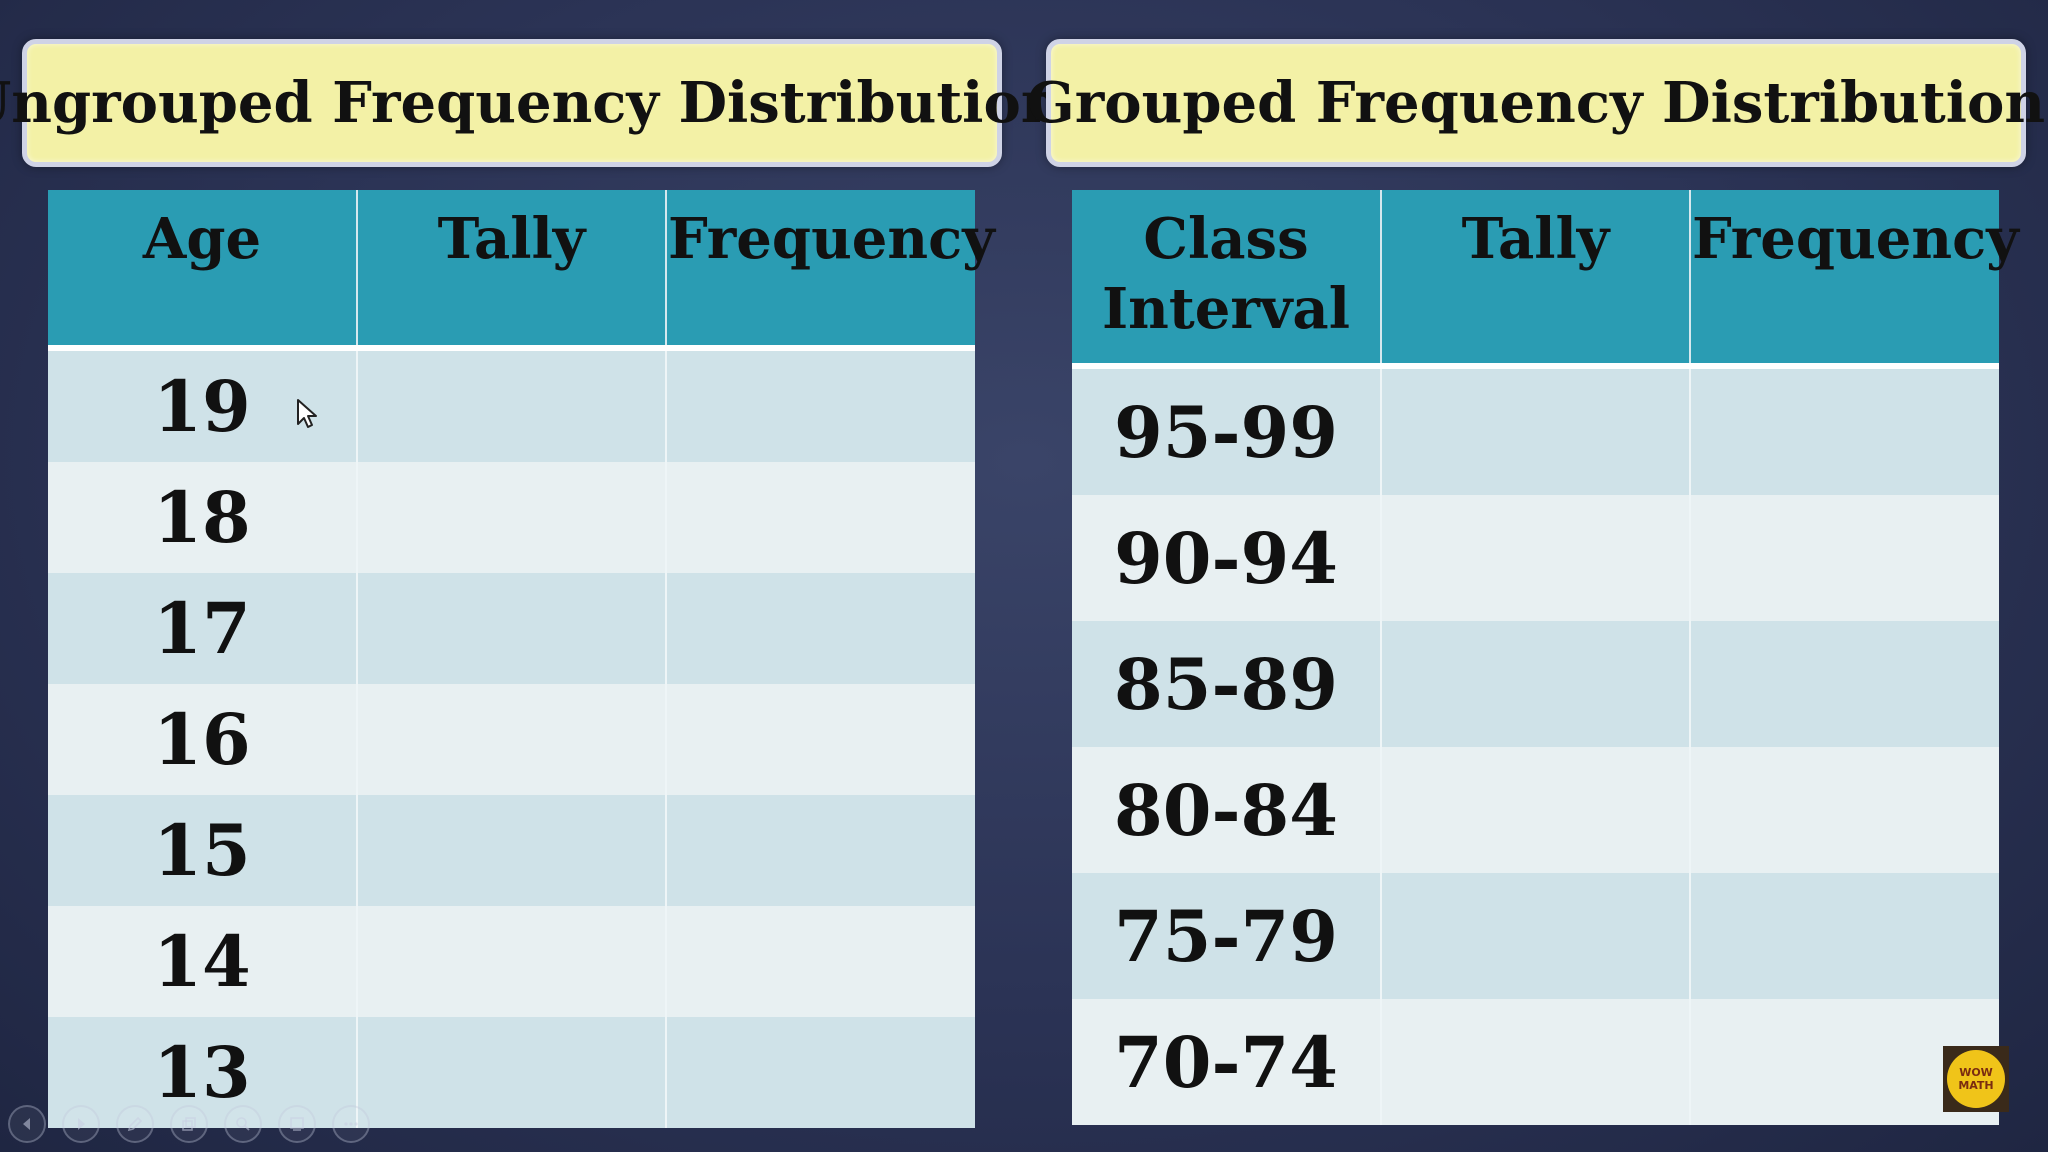 The height and width of the screenshot is (1152, 2048). What do you see at coordinates (1227, 810) in the screenshot?
I see `class-interval-cell: 80-84` at bounding box center [1227, 810].